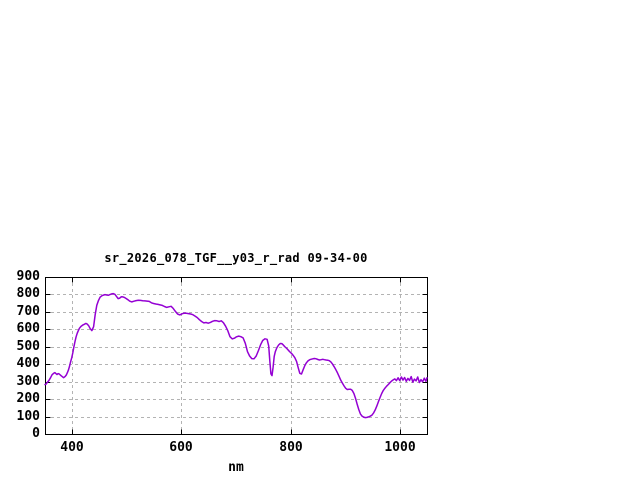  I want to click on x-tick-label-400: 400, so click(72, 447).